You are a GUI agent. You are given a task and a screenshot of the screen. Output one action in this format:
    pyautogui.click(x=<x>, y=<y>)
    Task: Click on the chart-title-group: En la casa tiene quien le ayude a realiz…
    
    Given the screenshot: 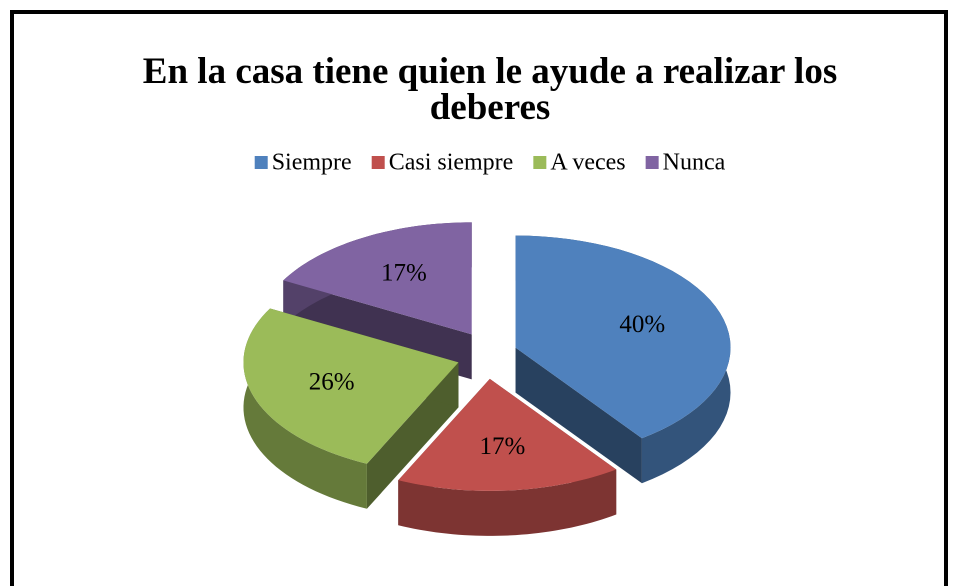 What is the action you would take?
    pyautogui.click(x=490, y=89)
    